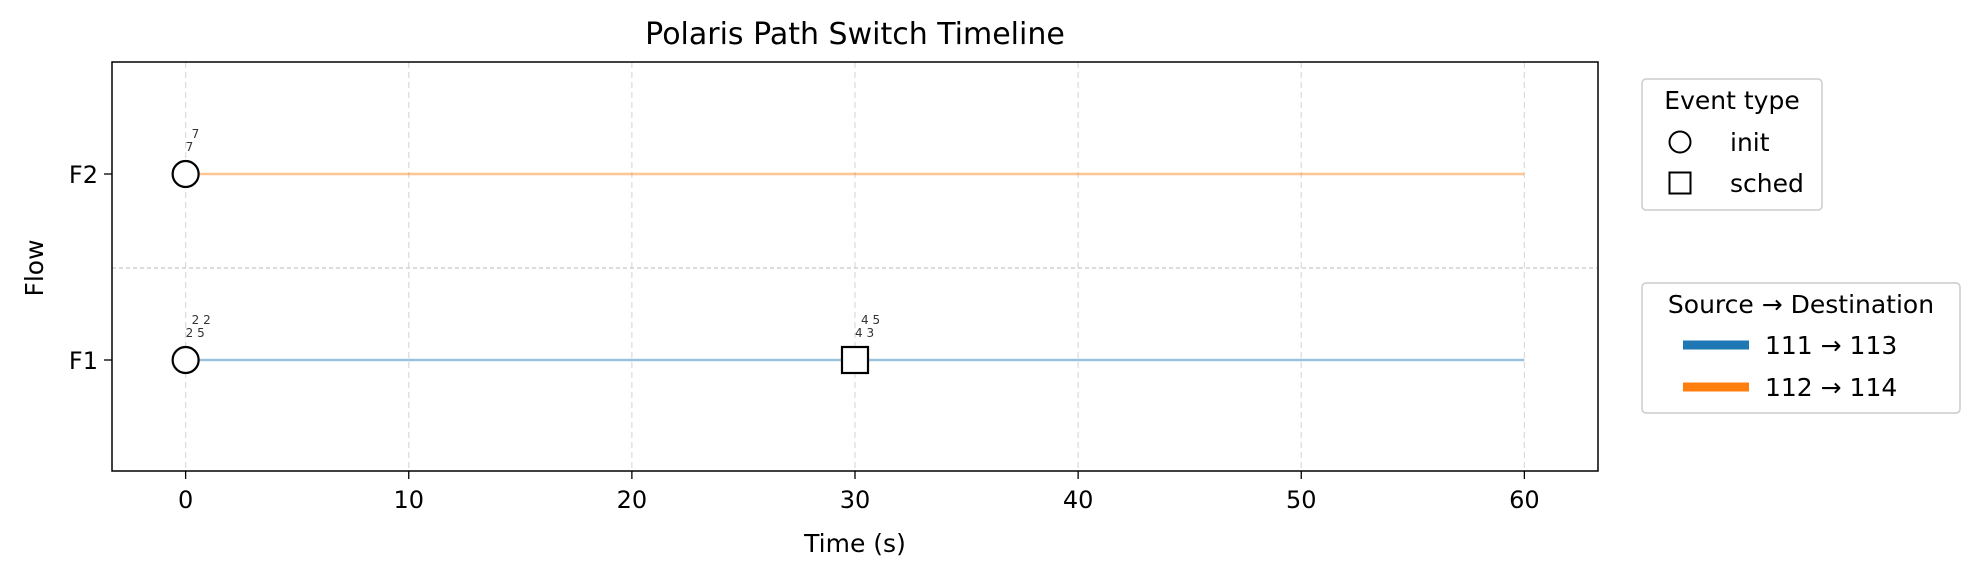 This screenshot has width=1978, height=578. I want to click on legend-label-111-113: 111 → 113, so click(1831, 345).